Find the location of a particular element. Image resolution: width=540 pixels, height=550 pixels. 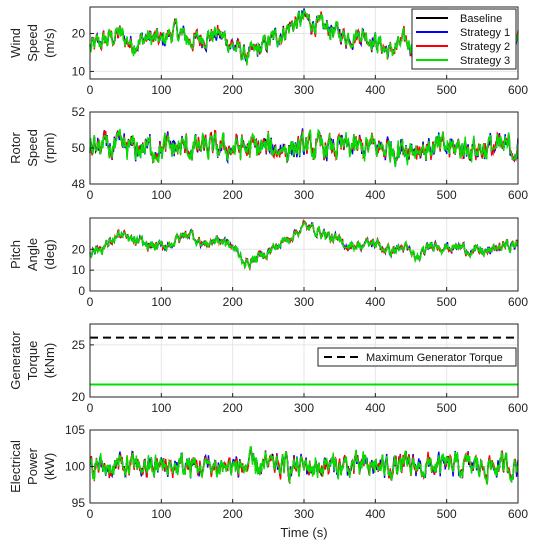

legend-label: Strategy 1 is located at coordinates (485, 33).